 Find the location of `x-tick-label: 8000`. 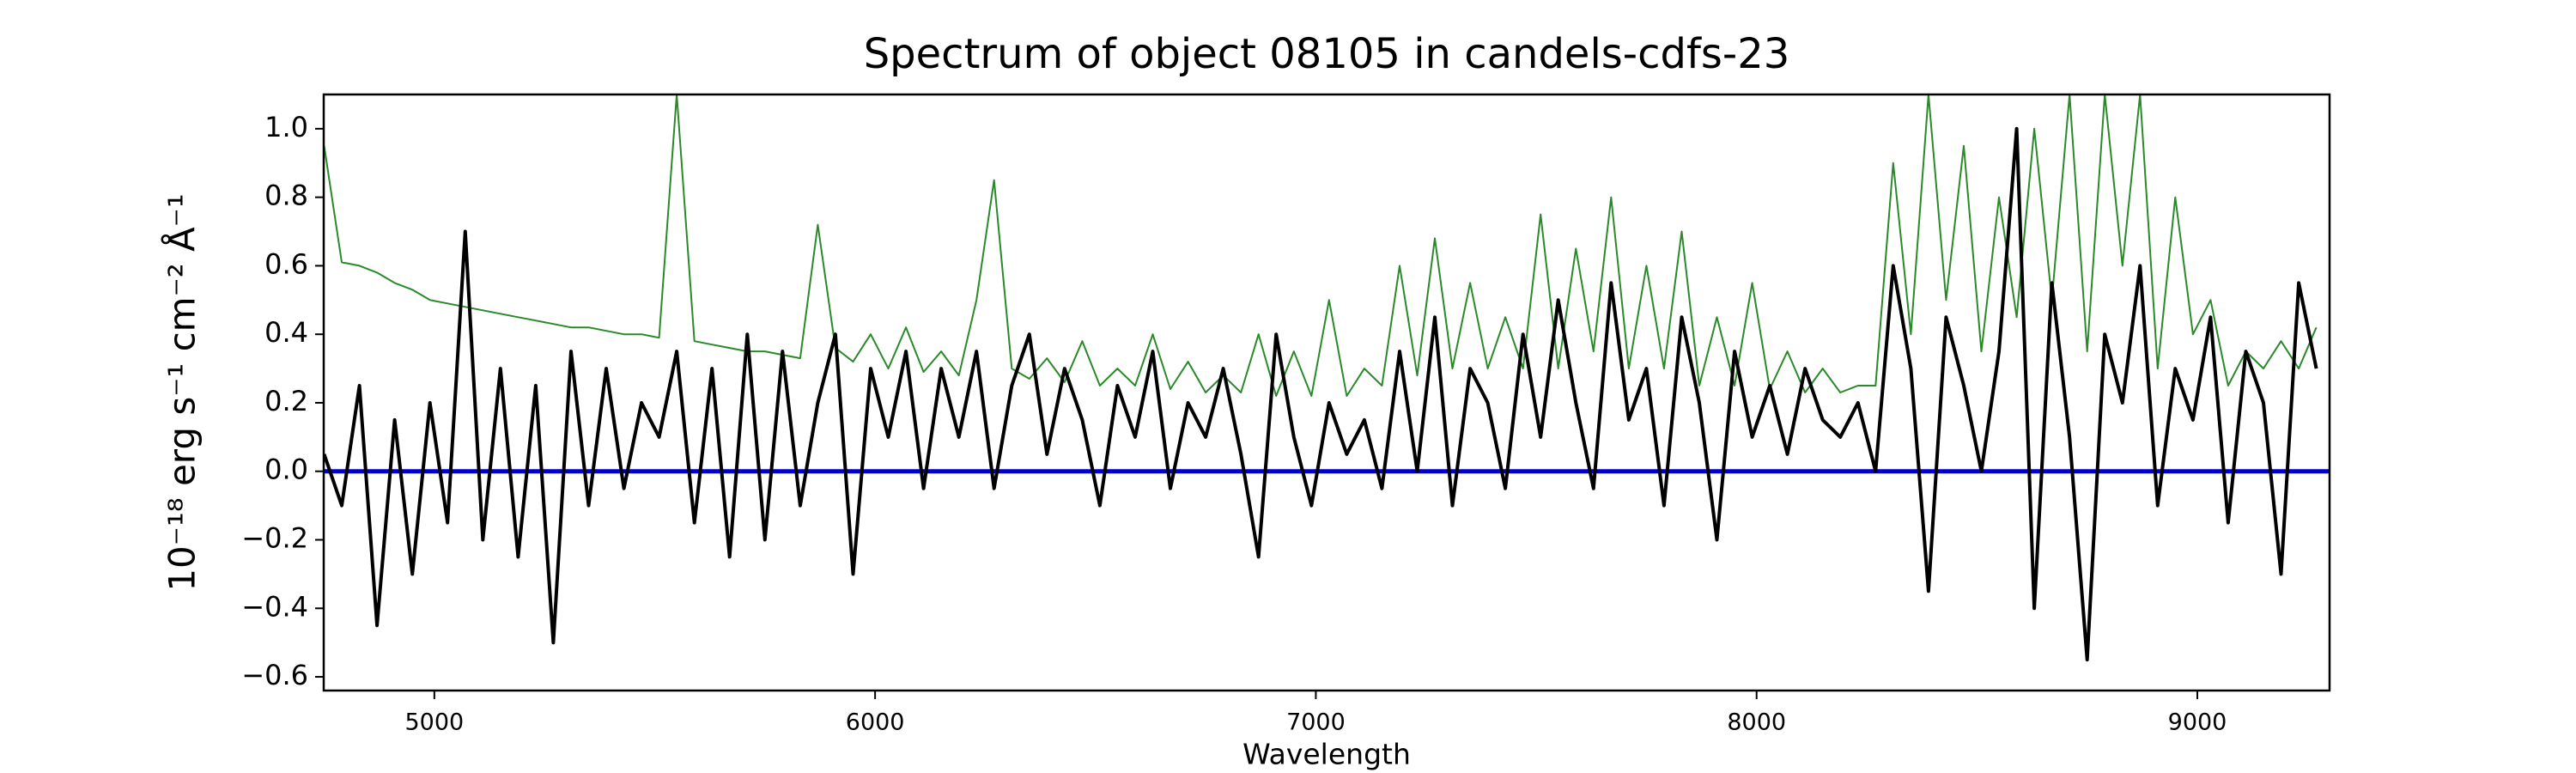

x-tick-label: 8000 is located at coordinates (1756, 722).